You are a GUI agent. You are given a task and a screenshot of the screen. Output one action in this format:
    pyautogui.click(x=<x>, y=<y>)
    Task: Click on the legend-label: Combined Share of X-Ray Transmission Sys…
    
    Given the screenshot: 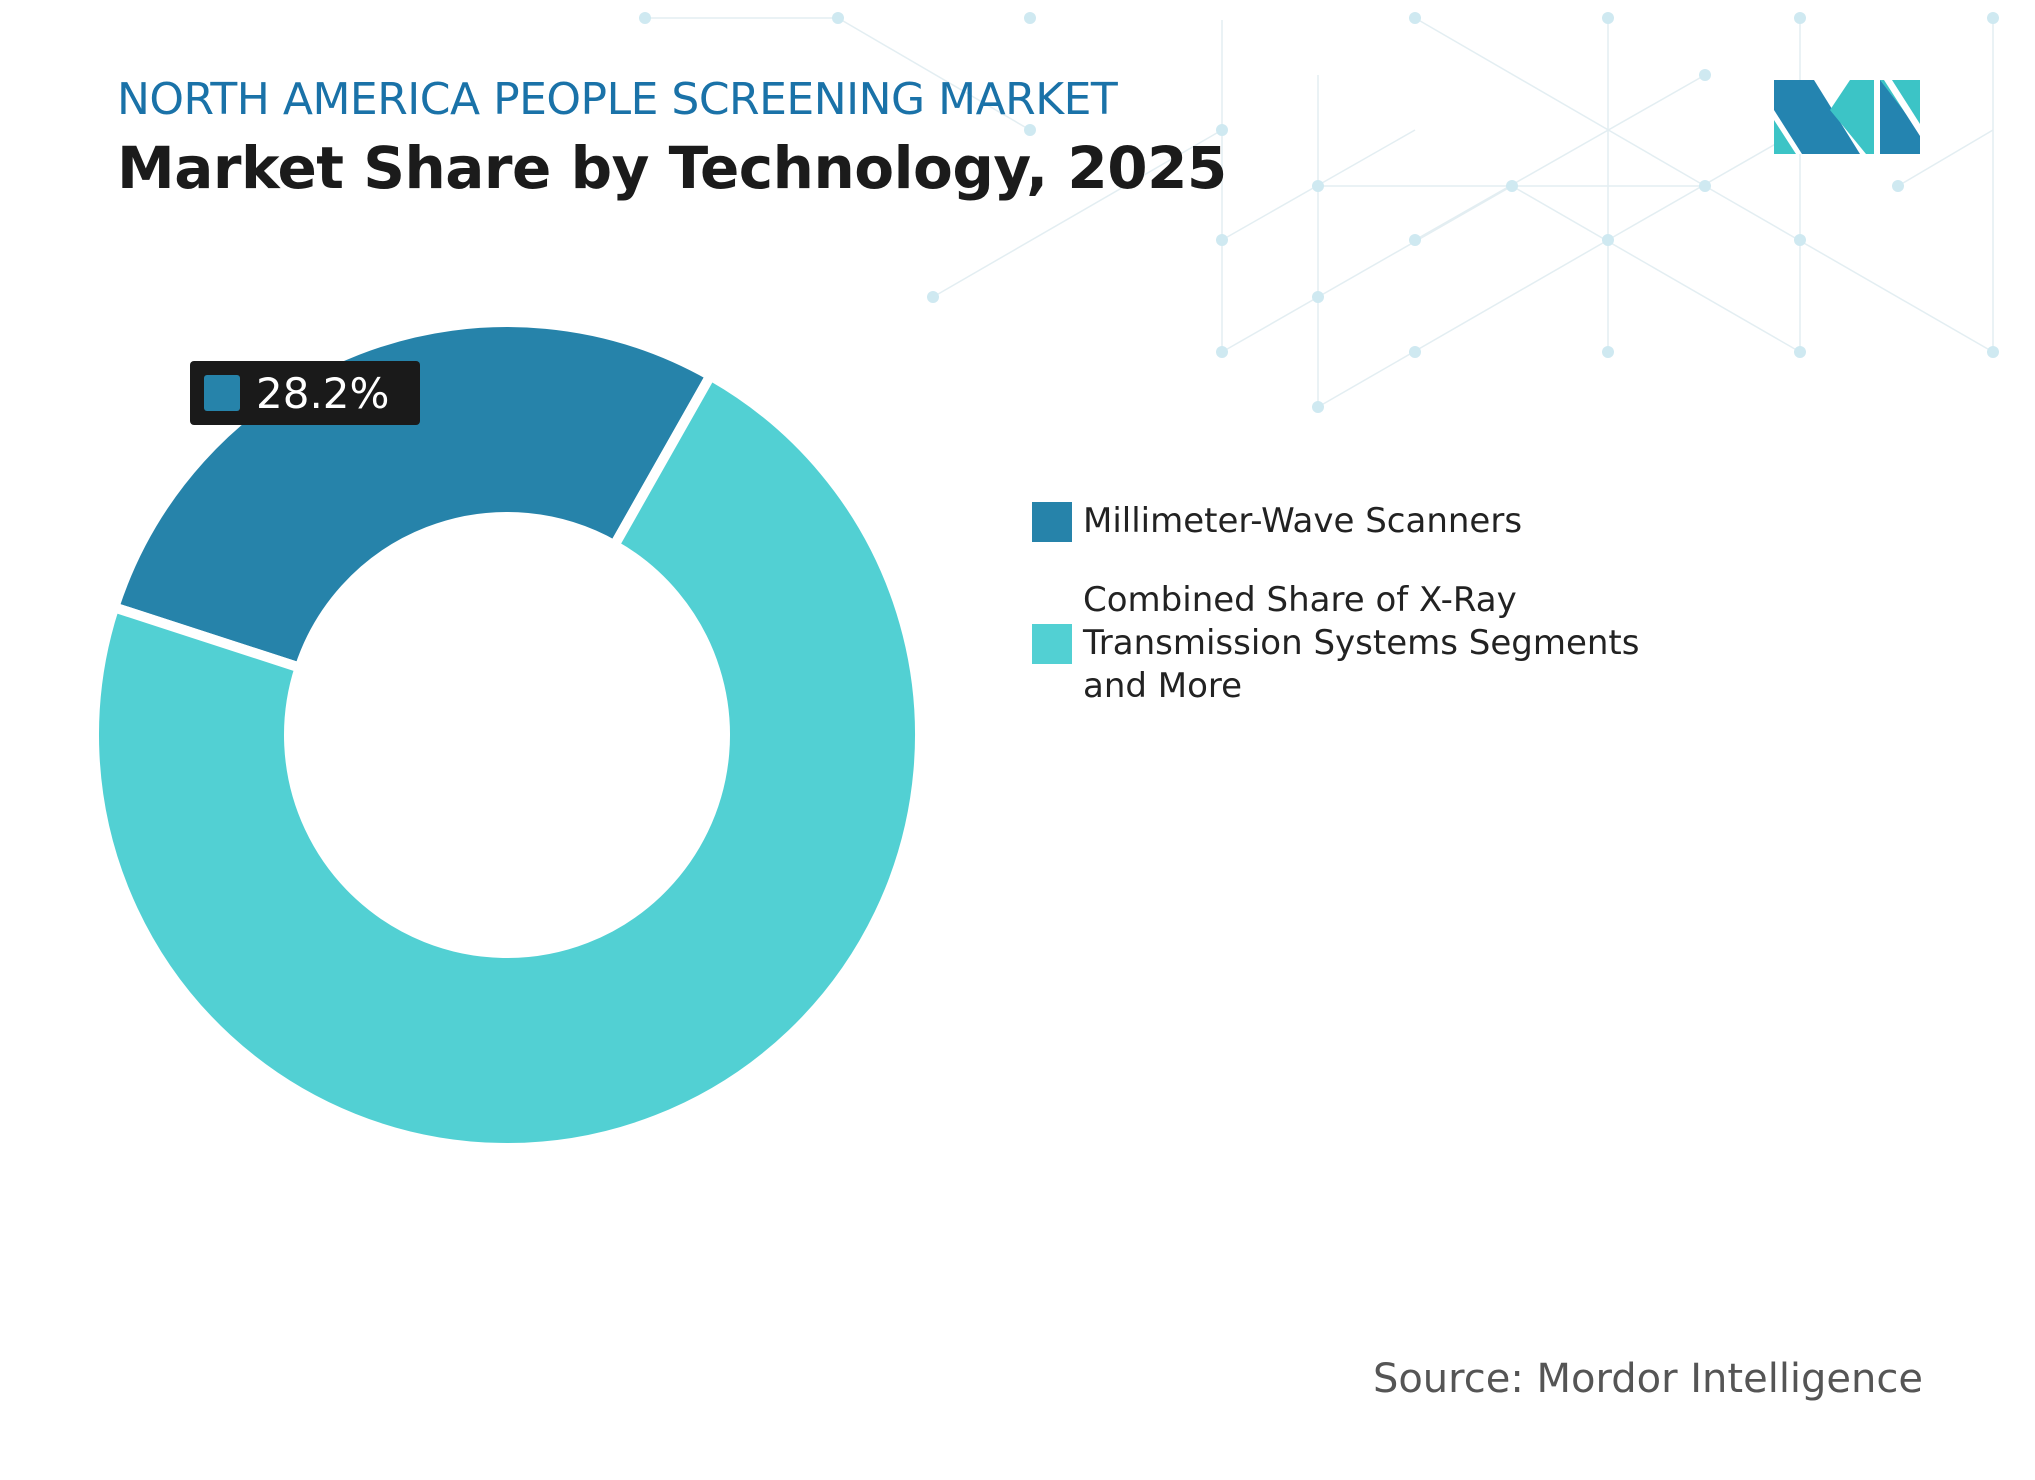 What is the action you would take?
    pyautogui.click(x=1361, y=643)
    